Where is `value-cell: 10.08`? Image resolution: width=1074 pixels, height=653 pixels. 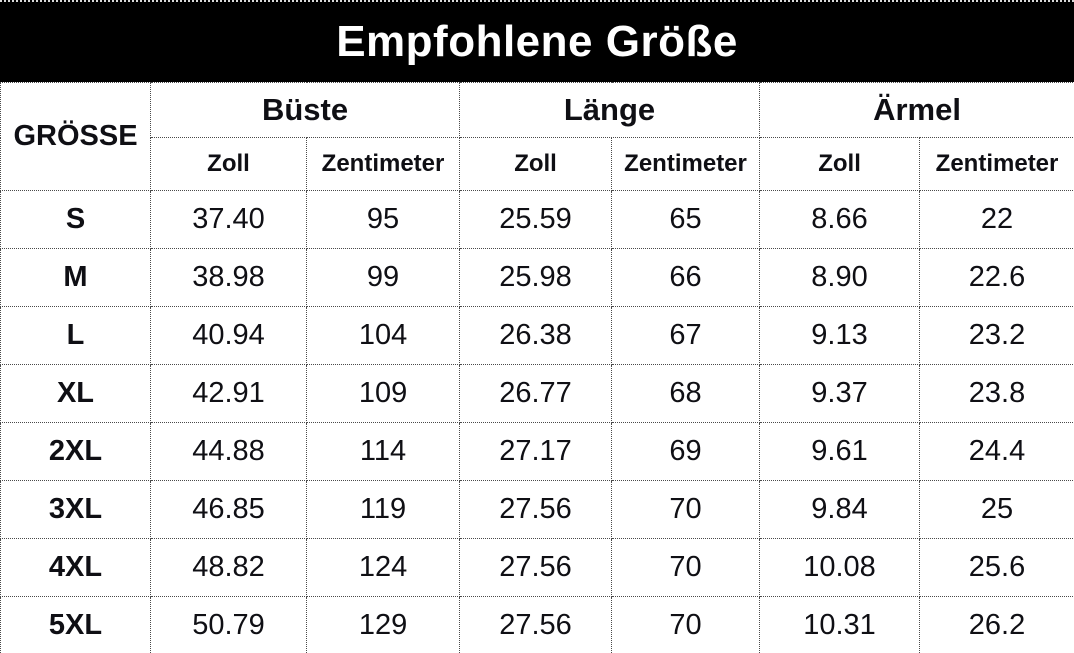 value-cell: 10.08 is located at coordinates (840, 567).